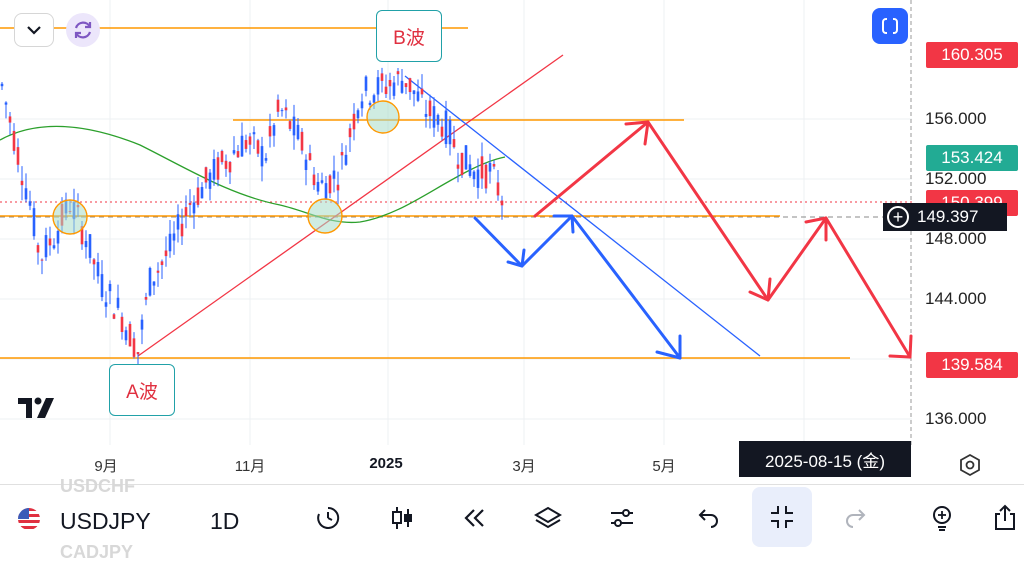 This screenshot has height=577, width=1024. I want to click on chart-type-button, so click(402, 518).